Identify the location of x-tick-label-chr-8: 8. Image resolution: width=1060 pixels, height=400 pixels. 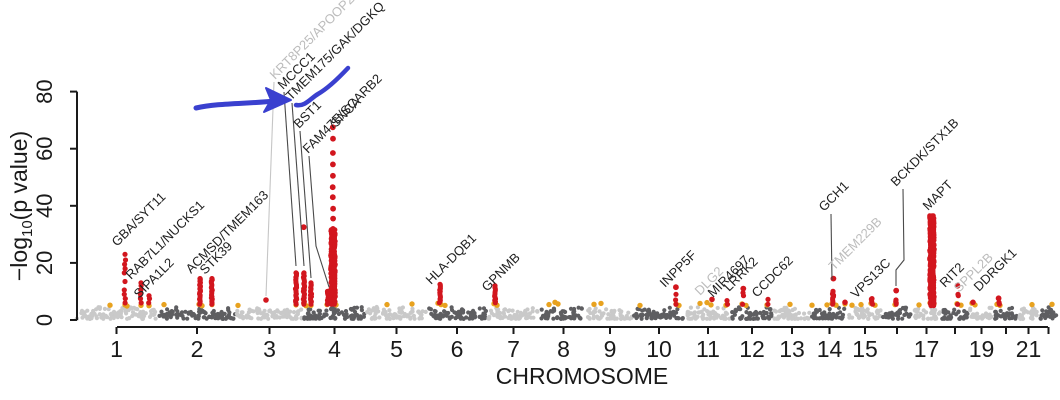
(563, 349).